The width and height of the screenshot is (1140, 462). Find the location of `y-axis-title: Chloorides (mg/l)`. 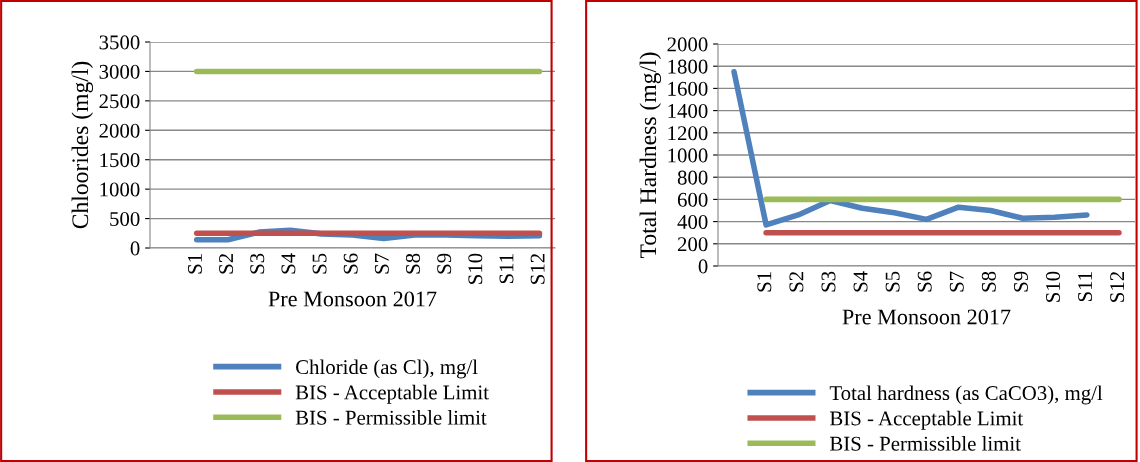

y-axis-title: Chloorides (mg/l) is located at coordinates (82, 145).